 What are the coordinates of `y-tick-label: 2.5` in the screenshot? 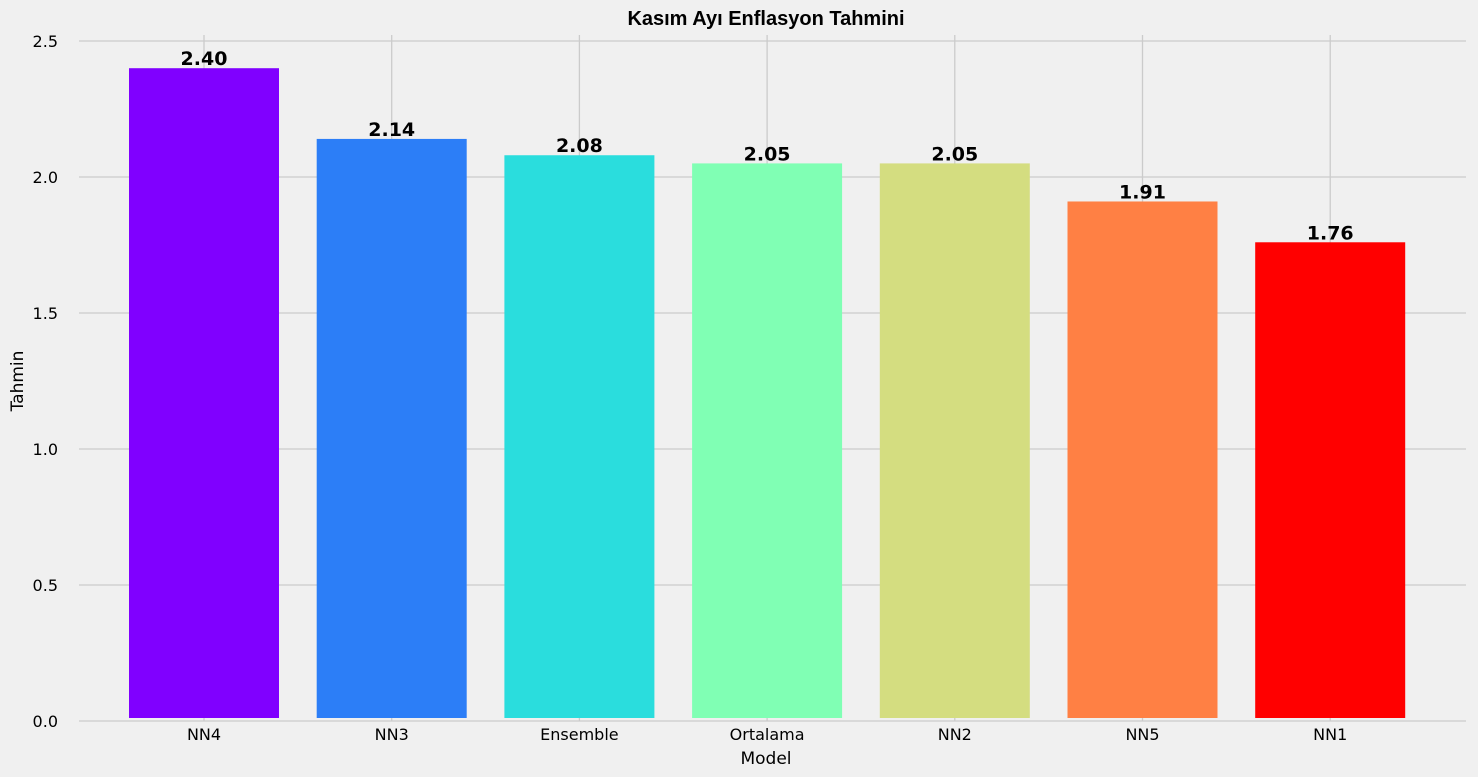 It's located at (45, 41).